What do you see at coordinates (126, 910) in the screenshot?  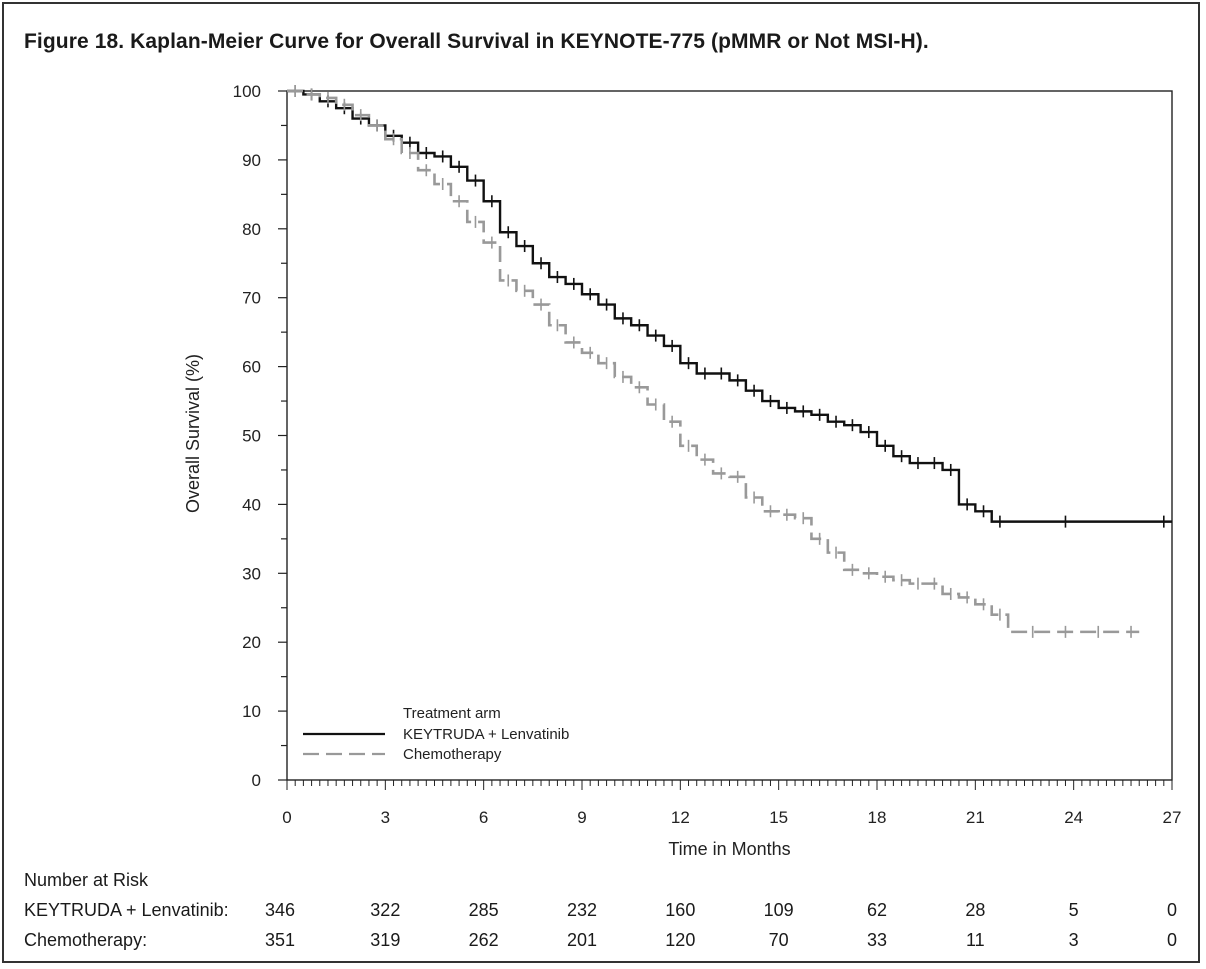 I see `risk-row-label-keytruda: KEYTRUDA + Lenvatinib:` at bounding box center [126, 910].